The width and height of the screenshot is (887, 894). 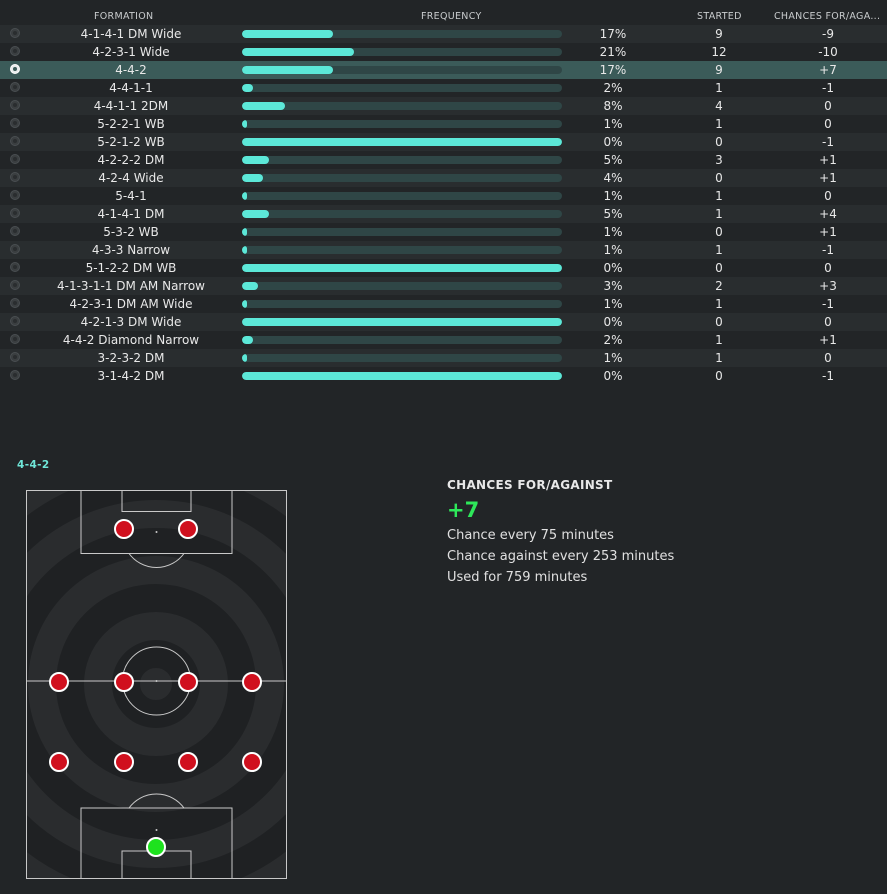 I want to click on table-row: 3-2-3-2 DM 1% 1 0, so click(x=443, y=358).